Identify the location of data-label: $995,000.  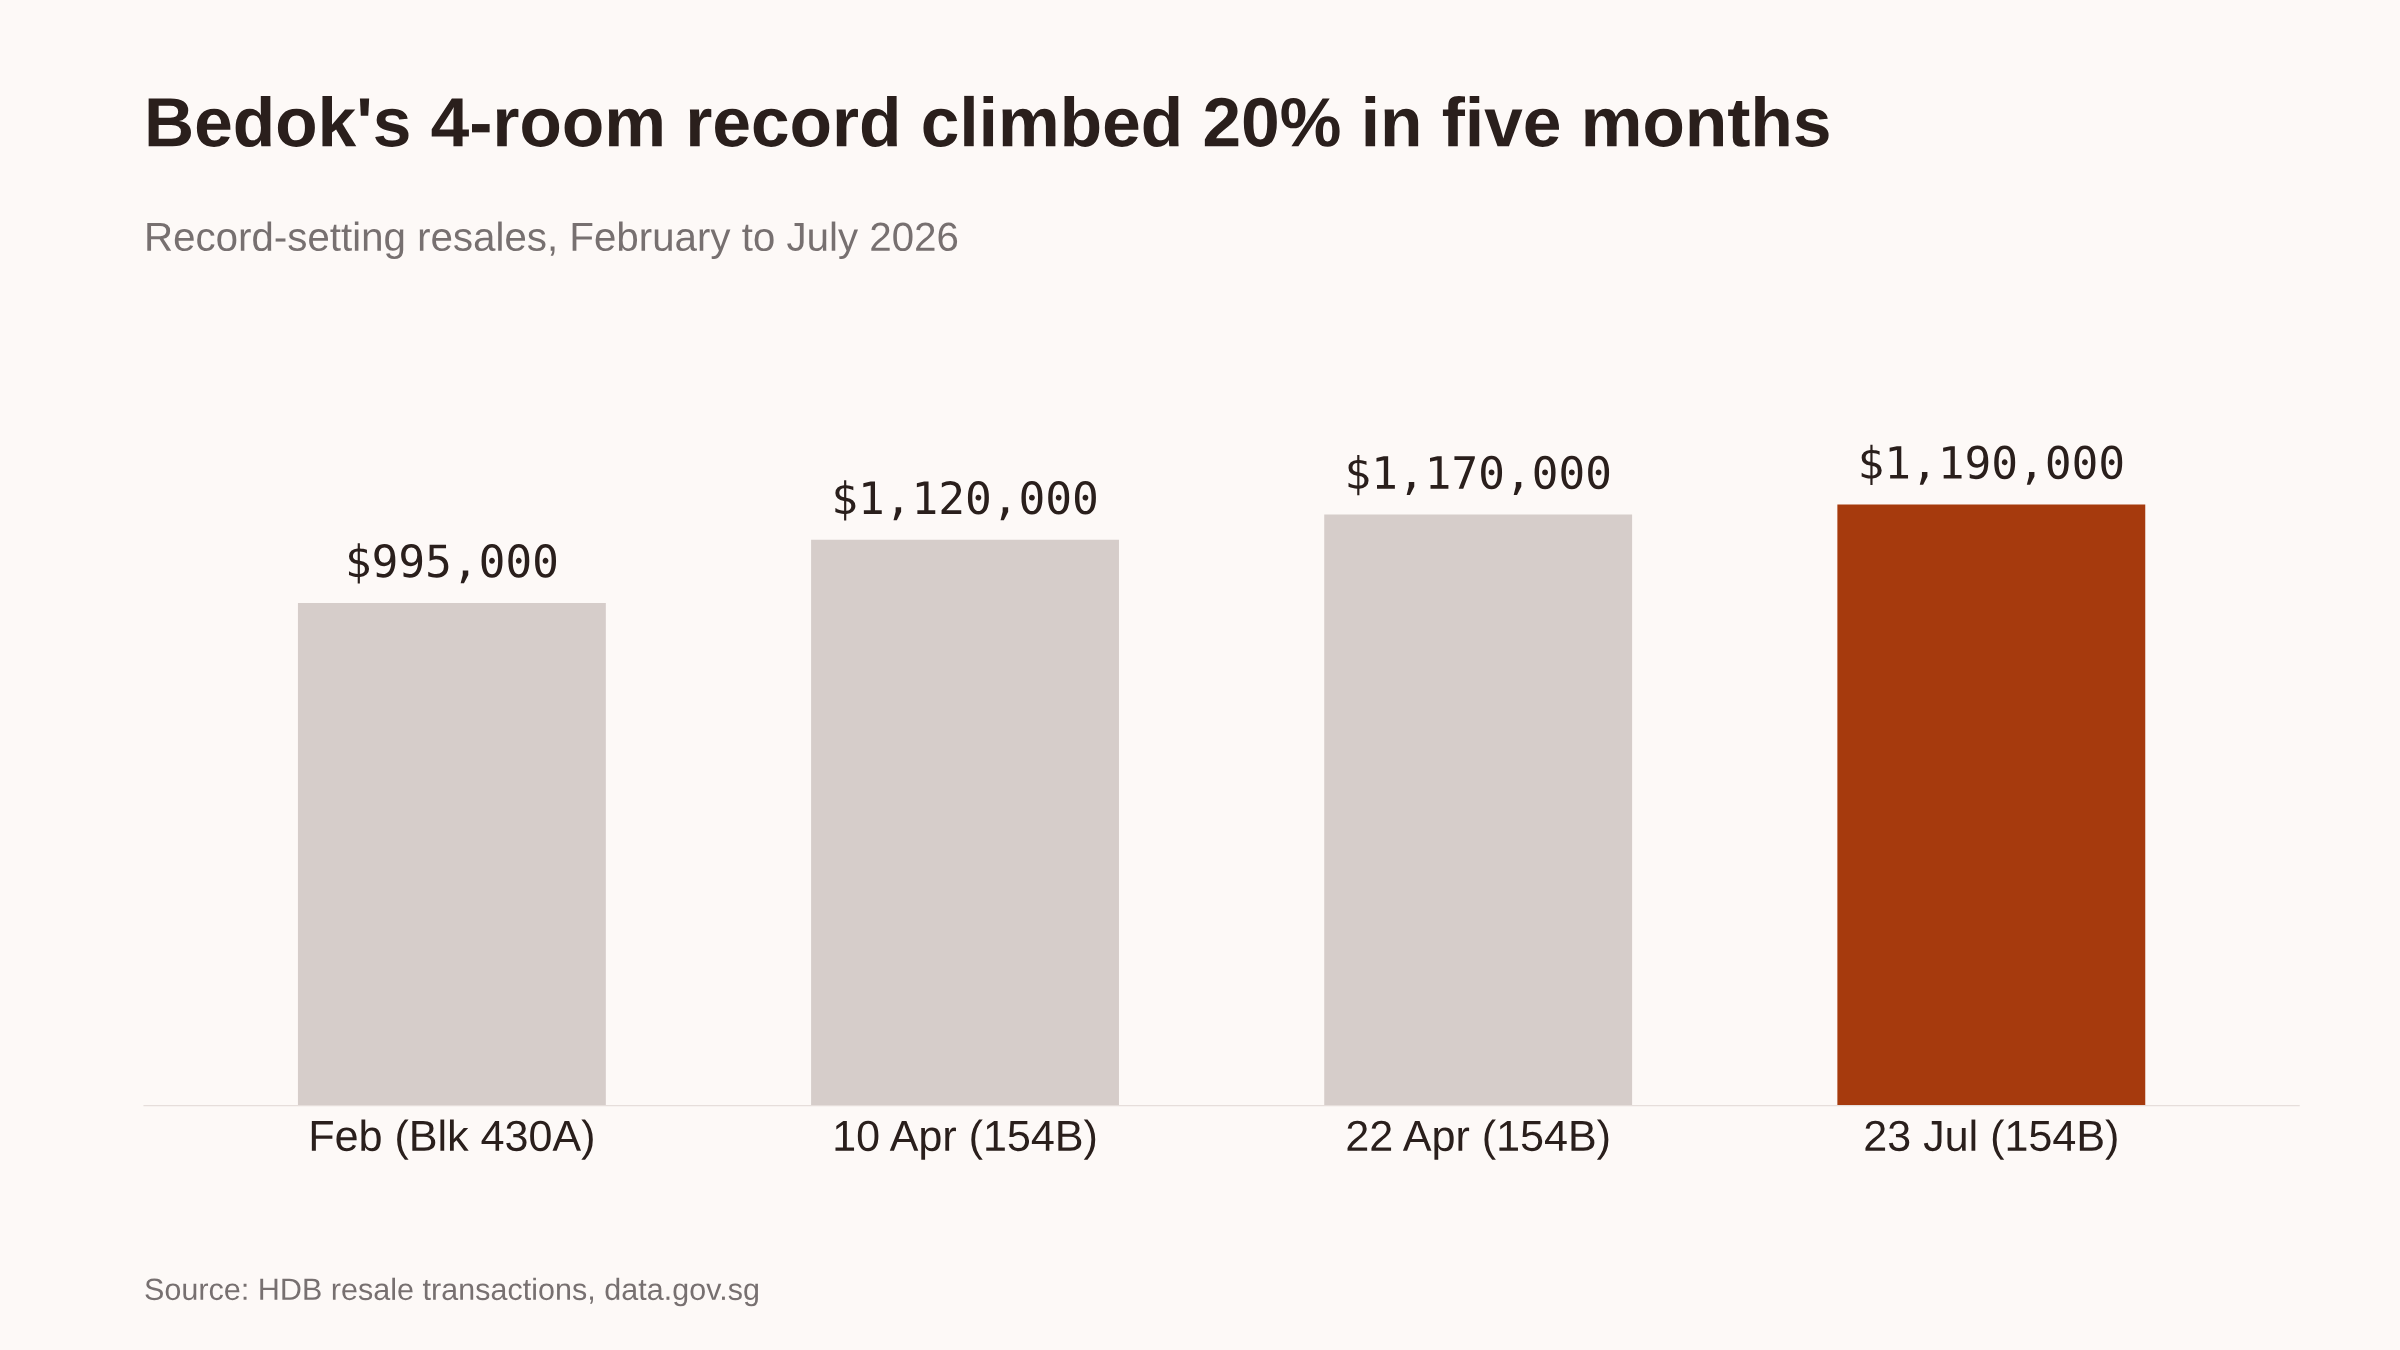
(452, 563).